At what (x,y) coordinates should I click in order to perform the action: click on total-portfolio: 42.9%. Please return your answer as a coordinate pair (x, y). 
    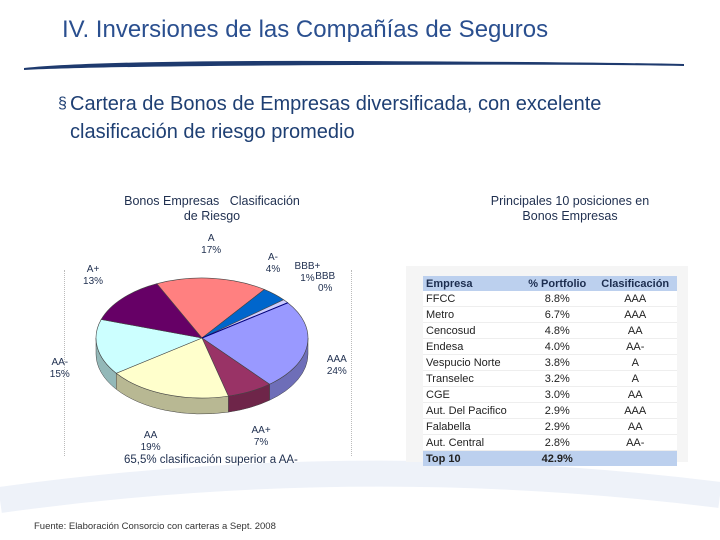
    Looking at the image, I should click on (557, 458).